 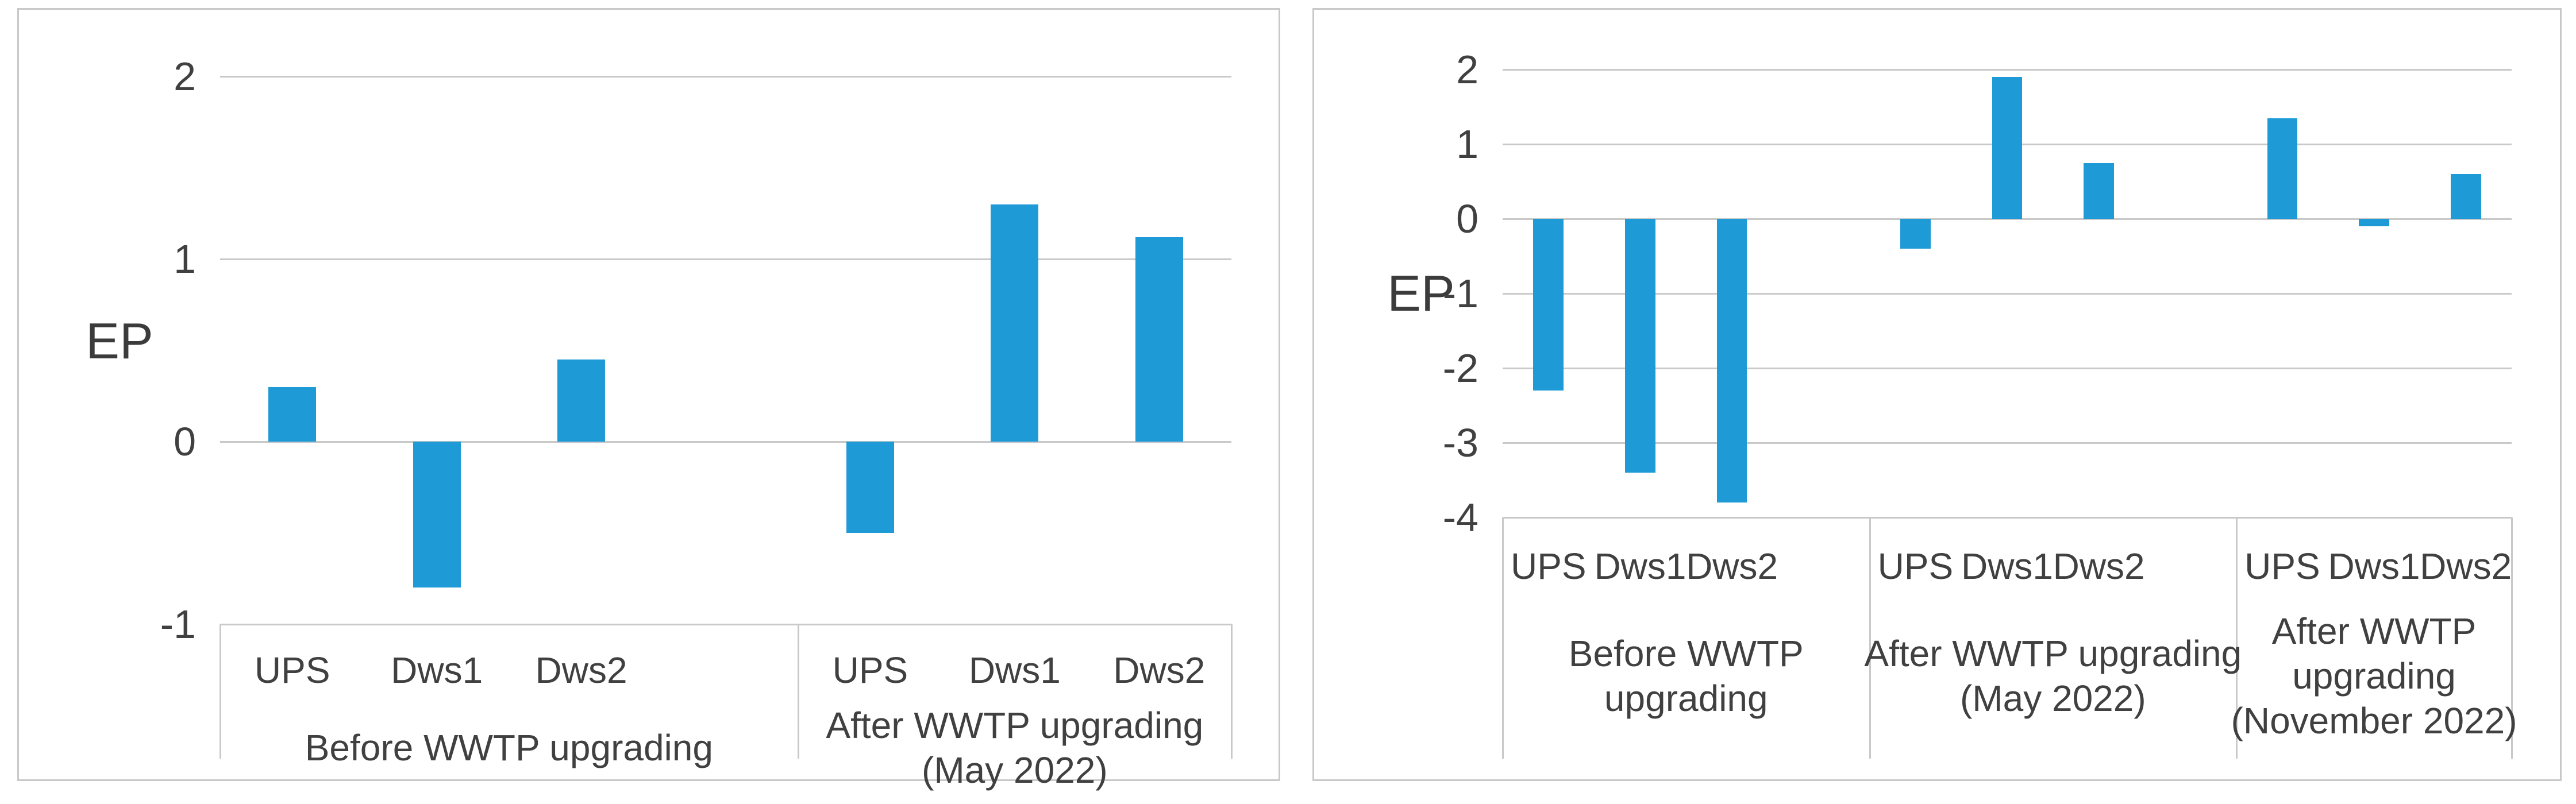 I want to click on bar-ups-group3, so click(x=2282, y=169).